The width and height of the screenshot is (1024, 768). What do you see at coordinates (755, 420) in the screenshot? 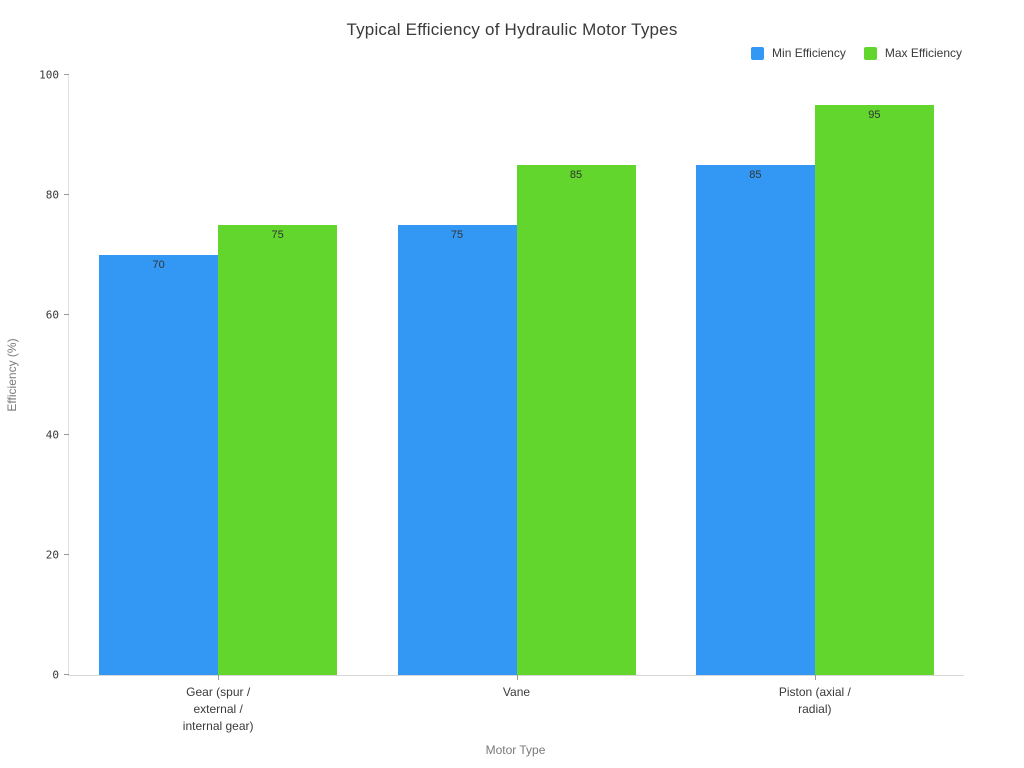
I see `bar-min-efficiency-piston-axial: 85` at bounding box center [755, 420].